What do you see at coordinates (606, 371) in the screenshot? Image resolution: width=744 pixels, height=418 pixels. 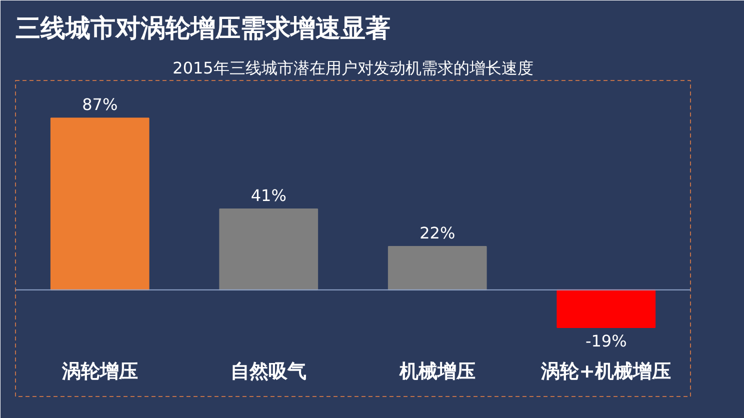 I see `x-tick-label: 涡轮+机械增压` at bounding box center [606, 371].